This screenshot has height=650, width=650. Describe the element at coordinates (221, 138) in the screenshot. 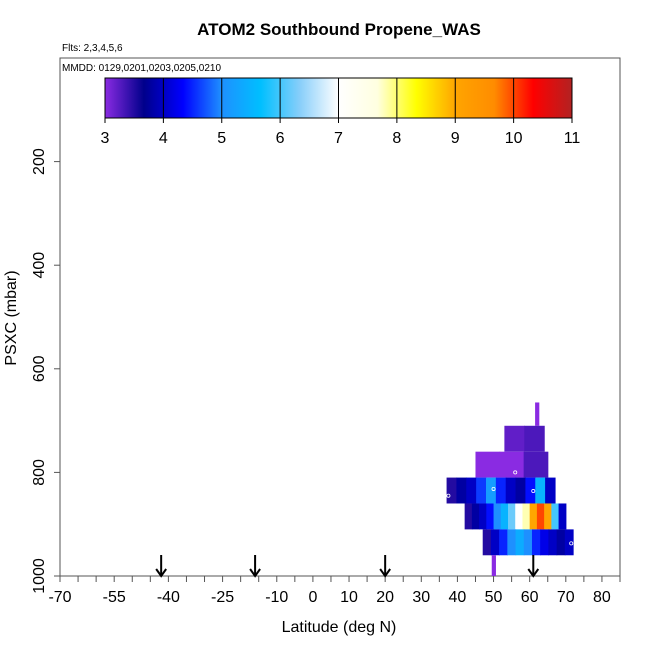

I see `colorbar-tick-label: 5` at that location.